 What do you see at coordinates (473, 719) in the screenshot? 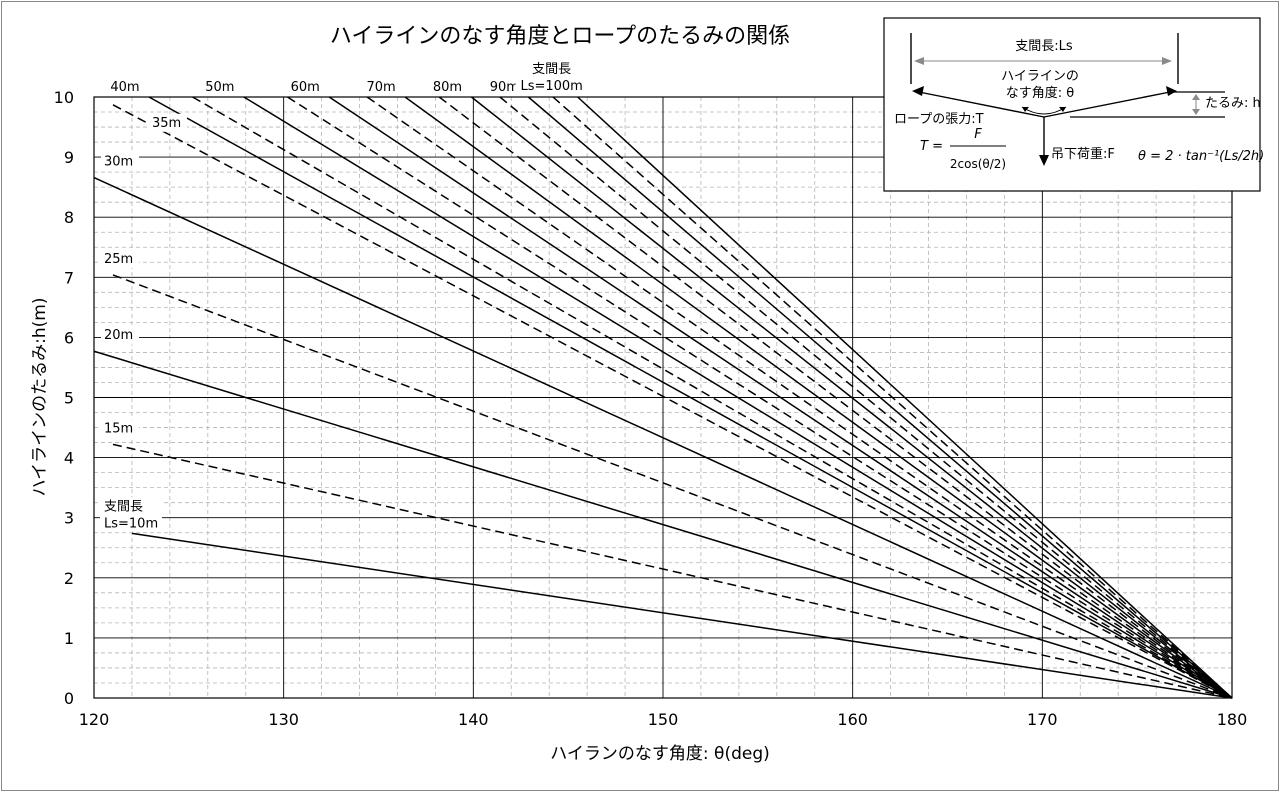
I see `x-tick-label: 140` at bounding box center [473, 719].